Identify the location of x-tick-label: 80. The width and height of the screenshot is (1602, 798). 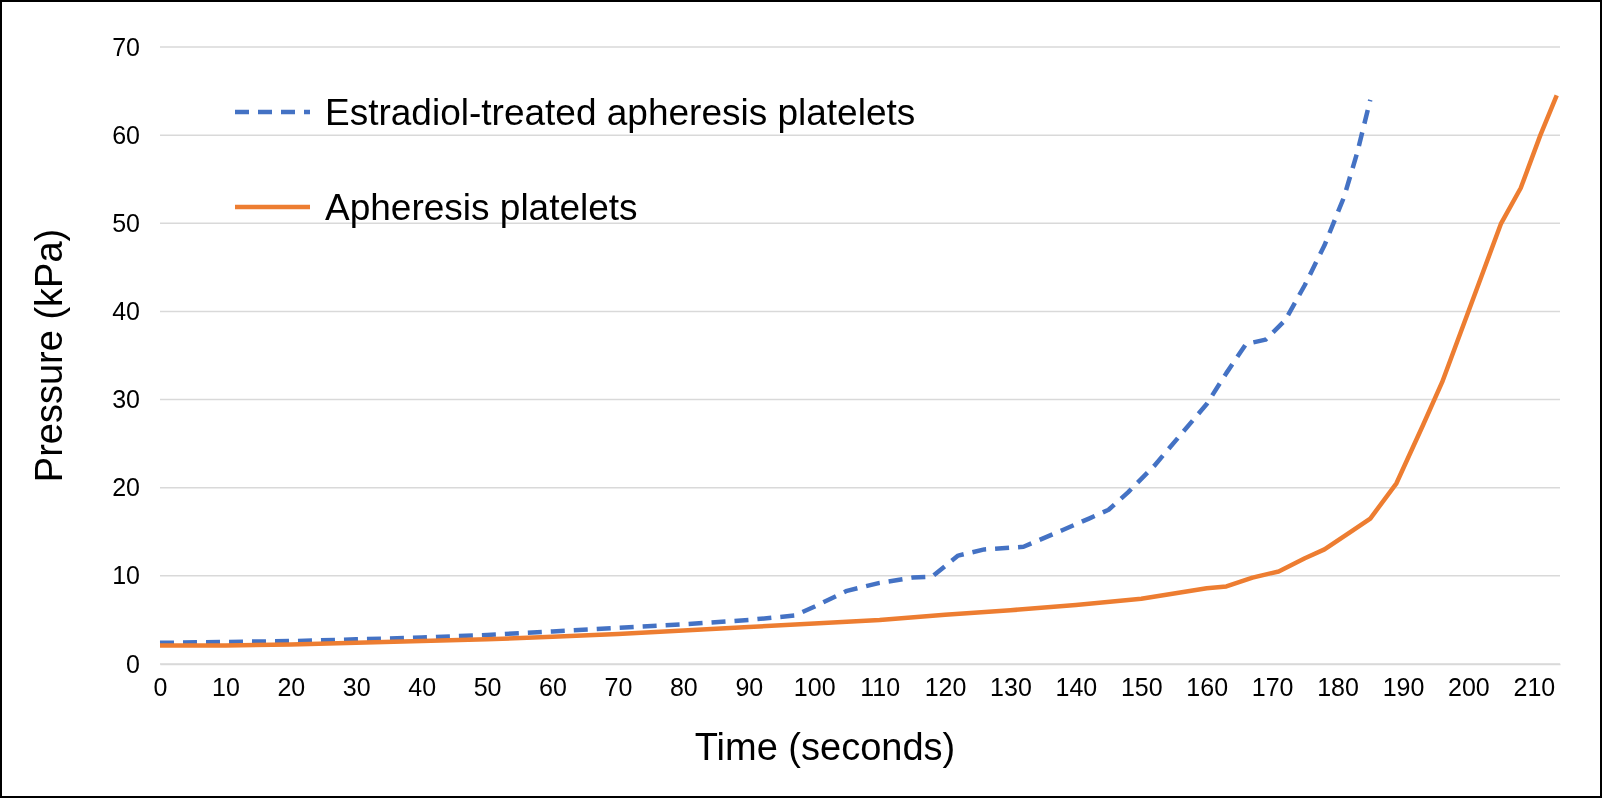
(683, 686).